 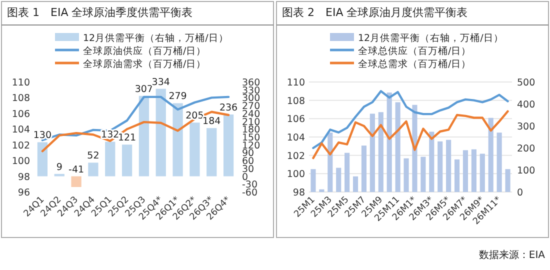 What do you see at coordinates (526, 149) in the screenshot?
I see `y2-tick-label: 200` at bounding box center [526, 149].